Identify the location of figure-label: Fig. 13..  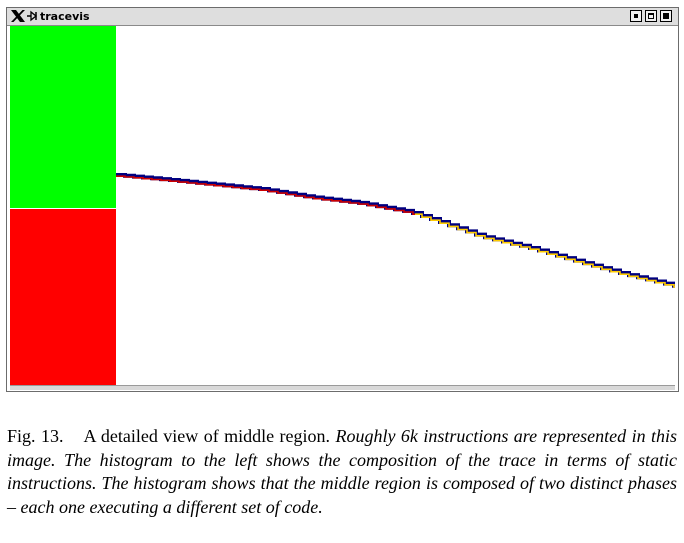
(35, 436).